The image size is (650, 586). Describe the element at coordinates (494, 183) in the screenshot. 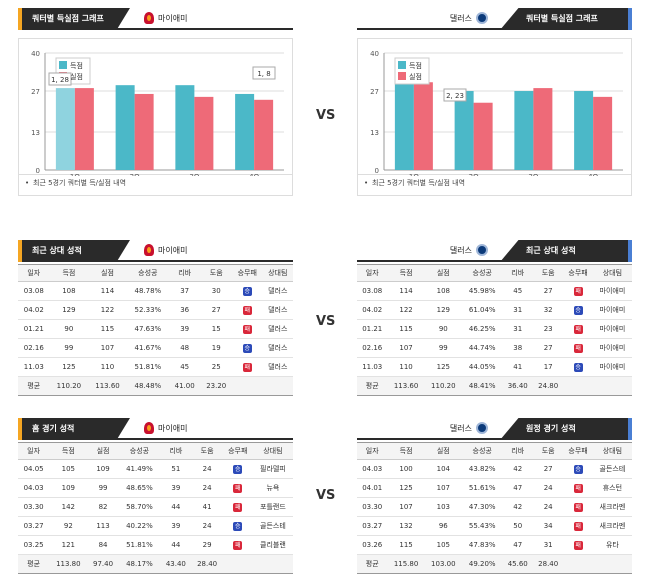

I see `chart-note: 최근 5경기 쿼터별 득/실점 내역` at that location.